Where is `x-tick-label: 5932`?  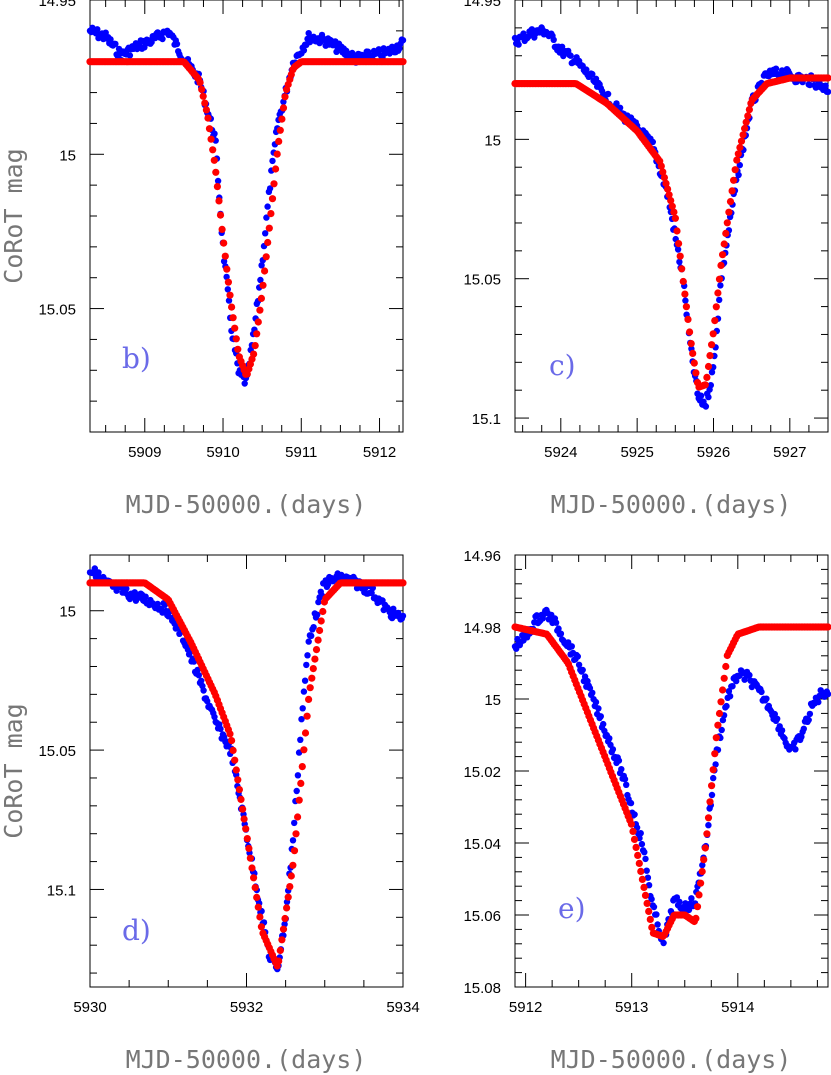 x-tick-label: 5932 is located at coordinates (246, 1007).